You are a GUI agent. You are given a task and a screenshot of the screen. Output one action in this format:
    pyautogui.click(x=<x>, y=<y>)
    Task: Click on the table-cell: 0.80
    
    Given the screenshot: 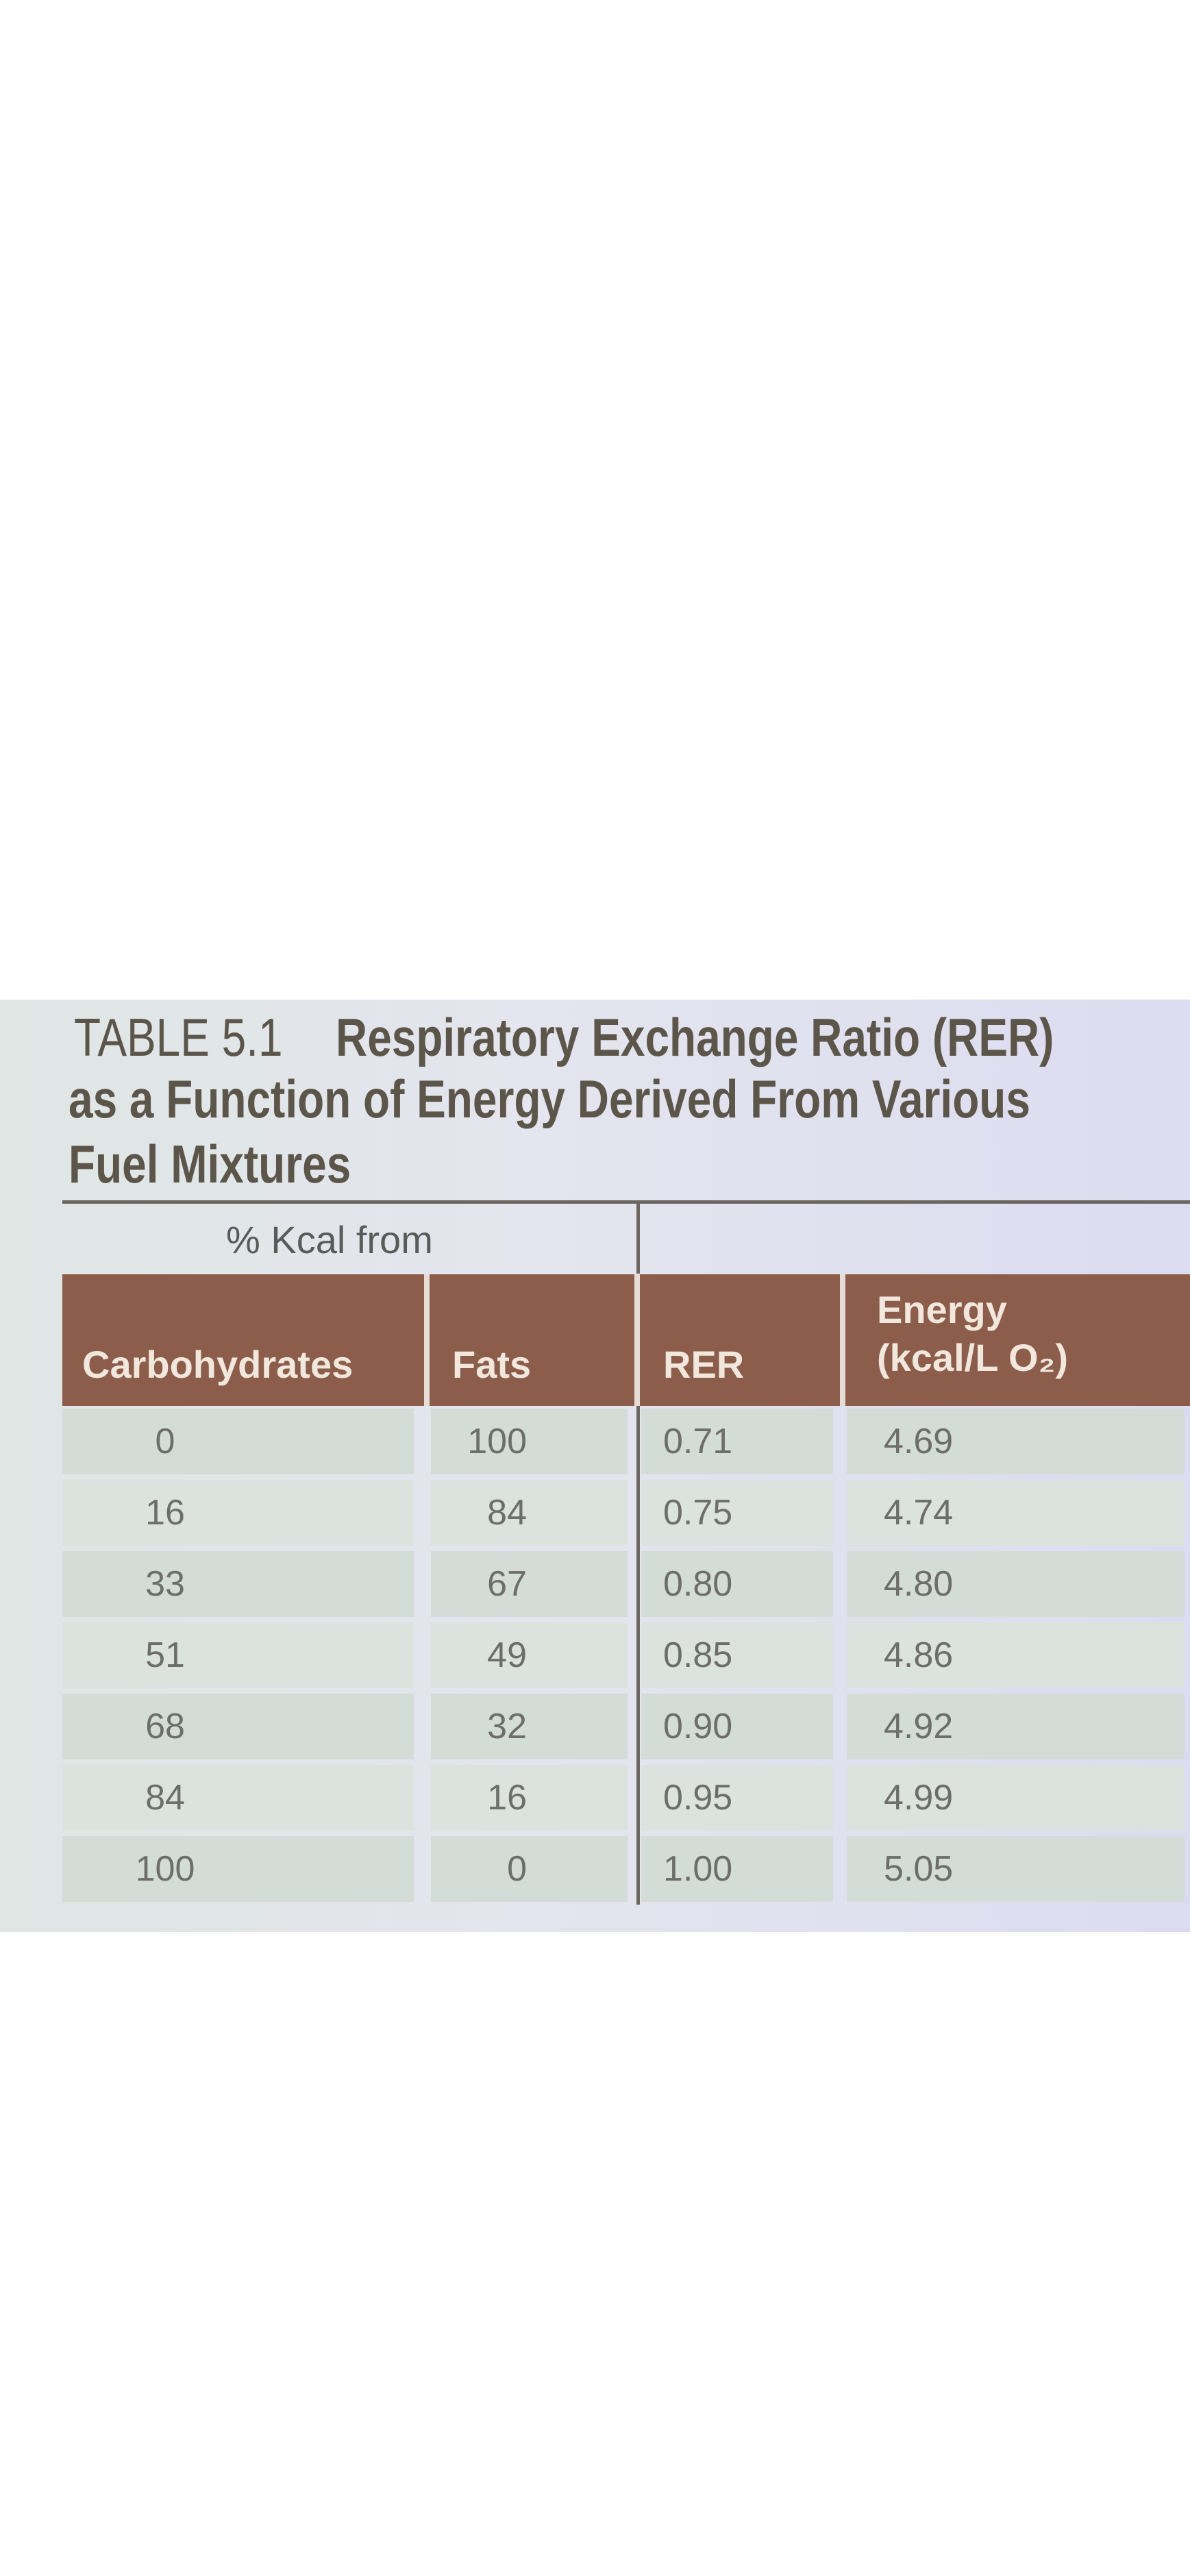 What is the action you would take?
    pyautogui.click(x=698, y=1584)
    